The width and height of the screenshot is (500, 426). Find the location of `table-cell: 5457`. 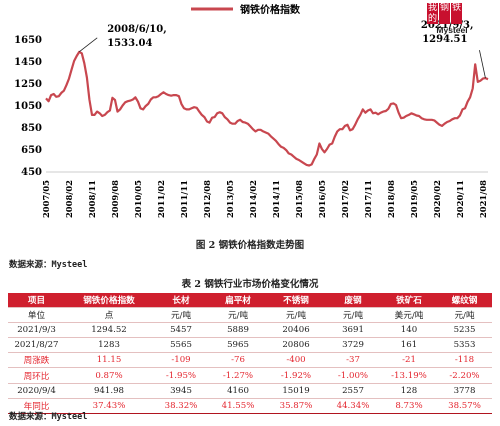

table-cell: 5457 is located at coordinates (181, 330).